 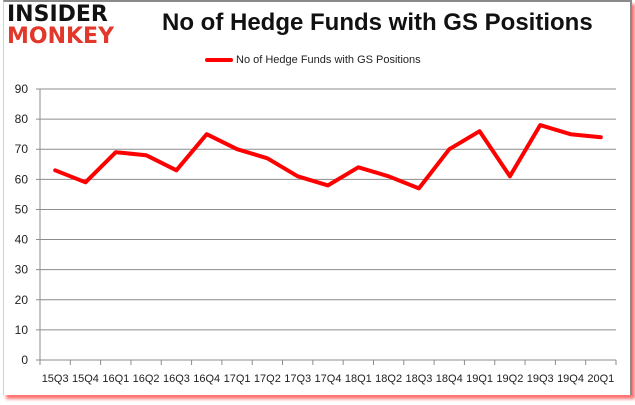 I want to click on y-tick-label: 60, so click(x=22, y=179).